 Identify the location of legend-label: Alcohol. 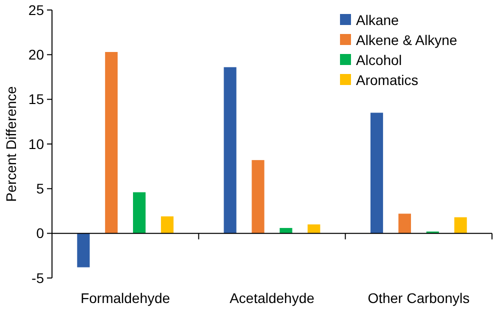
(379, 60).